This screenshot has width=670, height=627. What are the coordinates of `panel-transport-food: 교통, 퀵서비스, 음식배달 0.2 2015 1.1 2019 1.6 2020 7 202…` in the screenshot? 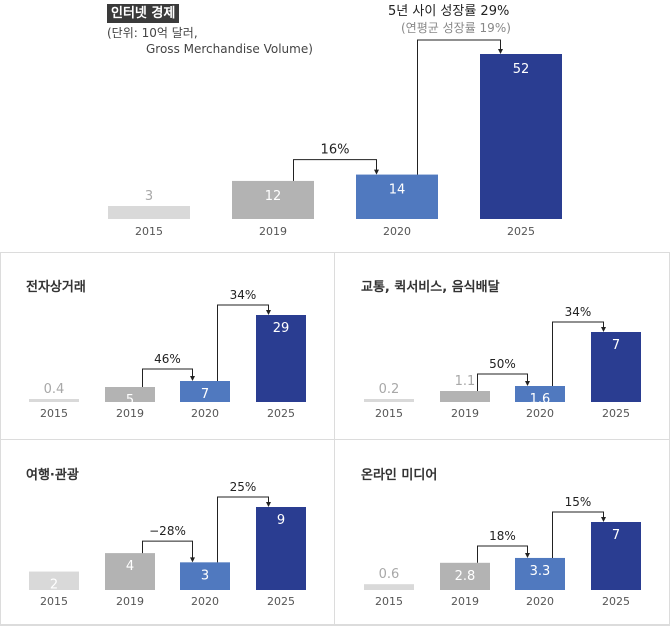 It's located at (502, 345).